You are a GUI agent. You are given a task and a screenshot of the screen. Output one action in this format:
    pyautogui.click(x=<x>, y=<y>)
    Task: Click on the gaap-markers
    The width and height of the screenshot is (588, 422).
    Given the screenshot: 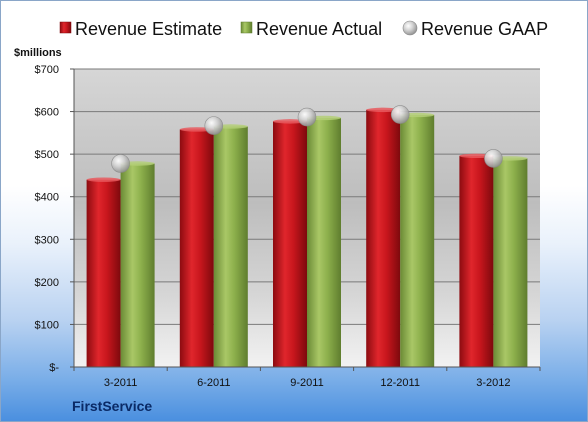 What is the action you would take?
    pyautogui.click(x=307, y=139)
    